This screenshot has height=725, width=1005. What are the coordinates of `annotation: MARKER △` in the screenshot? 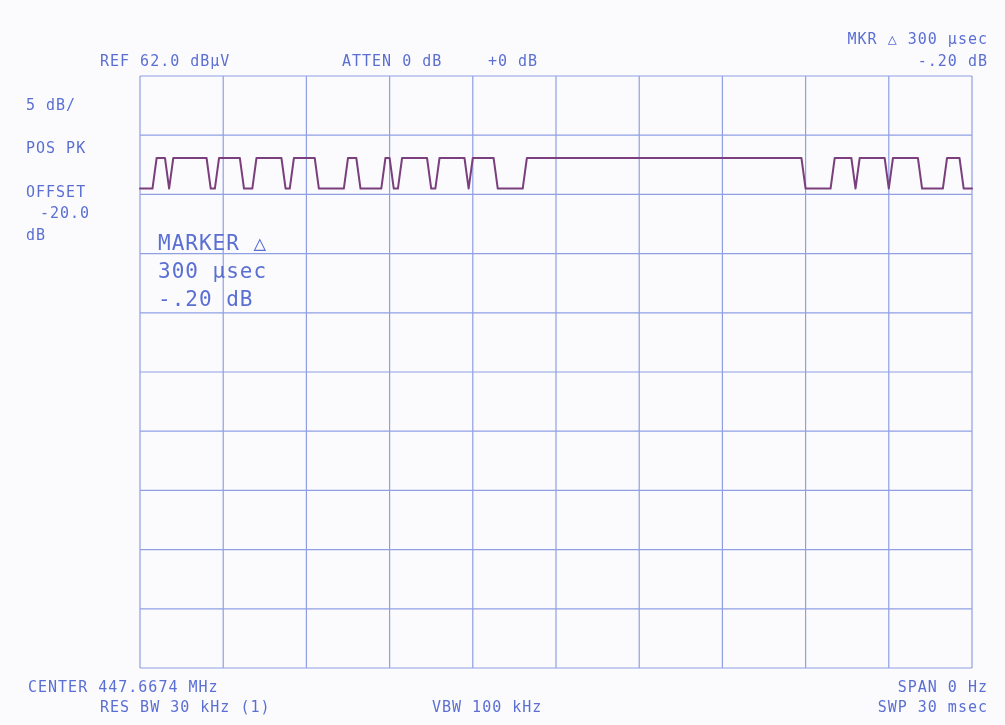 It's located at (213, 243).